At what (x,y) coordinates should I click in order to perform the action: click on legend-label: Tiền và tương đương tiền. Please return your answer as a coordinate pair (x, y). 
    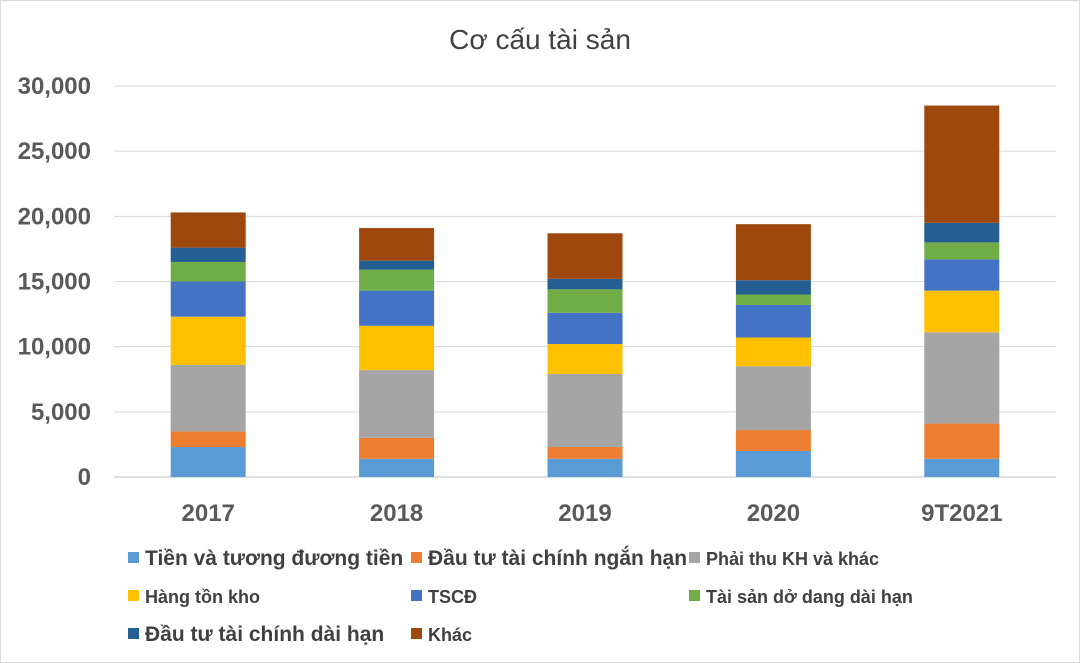
    Looking at the image, I should click on (274, 558).